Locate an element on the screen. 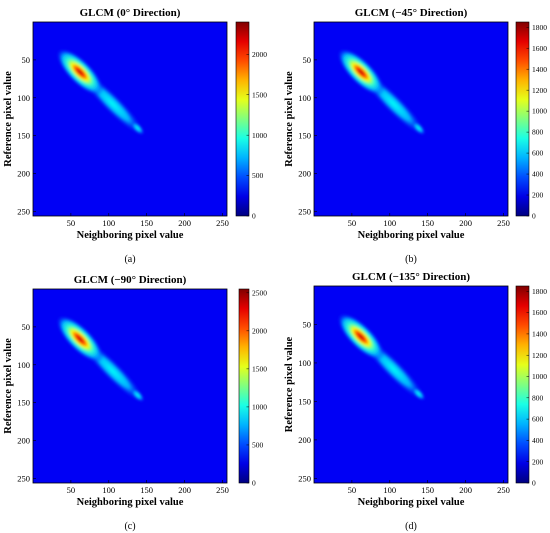 This screenshot has height=533, width=550. panel-caption: (c) is located at coordinates (129, 526).